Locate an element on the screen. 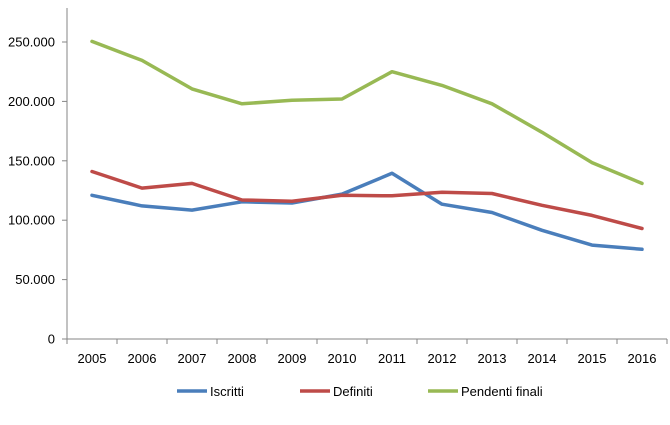 This screenshot has width=670, height=425. y-tick-label: 150.000 is located at coordinates (31, 160).